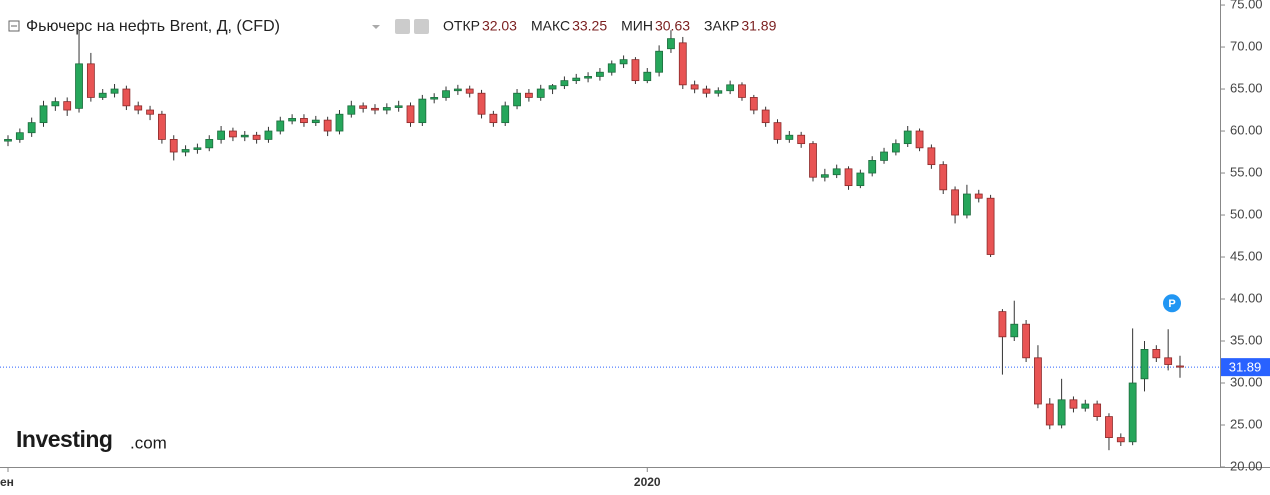  I want to click on chart-title: Фьючерс на нефть Brent, Д, (CFD), so click(153, 26).